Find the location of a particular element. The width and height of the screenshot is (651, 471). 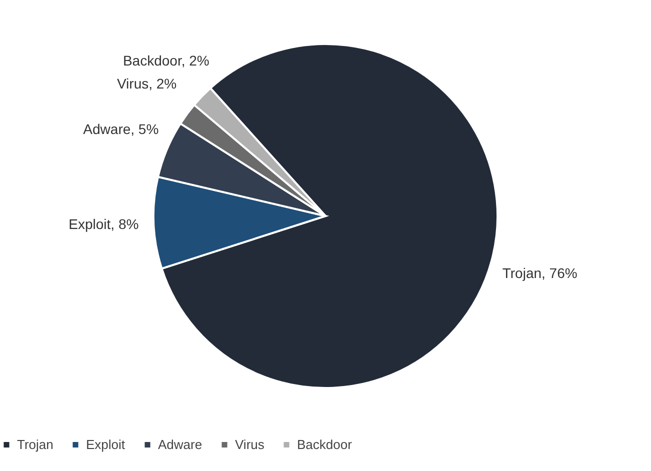

data-label: Adware, 5% is located at coordinates (121, 128).